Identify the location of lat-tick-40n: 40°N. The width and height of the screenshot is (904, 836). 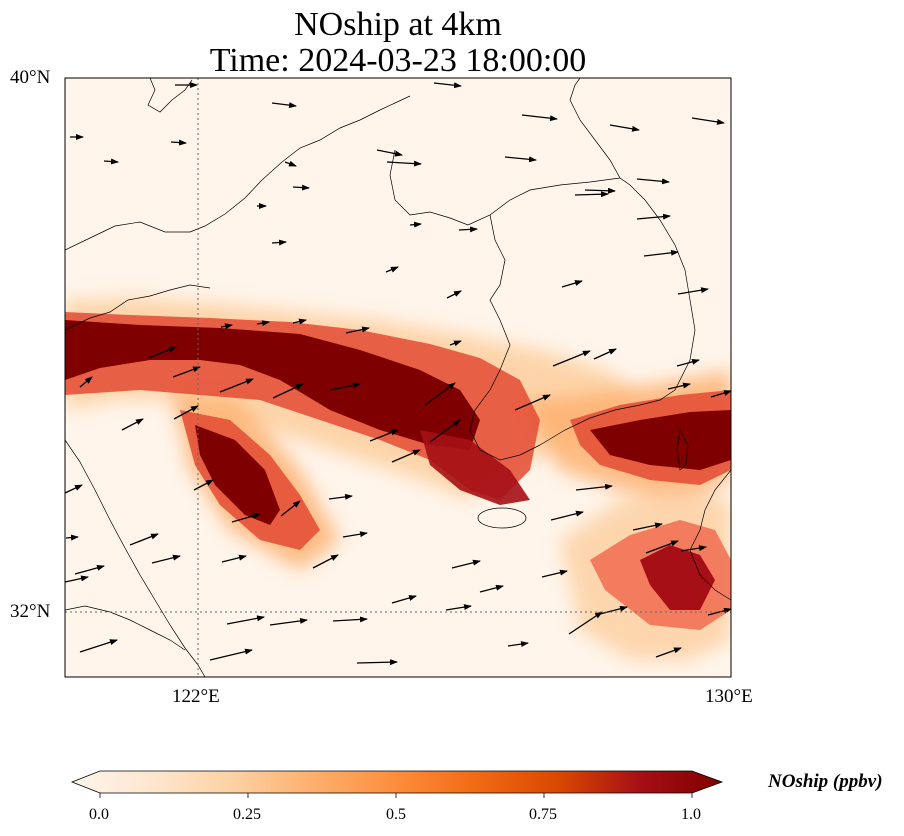
(30, 77).